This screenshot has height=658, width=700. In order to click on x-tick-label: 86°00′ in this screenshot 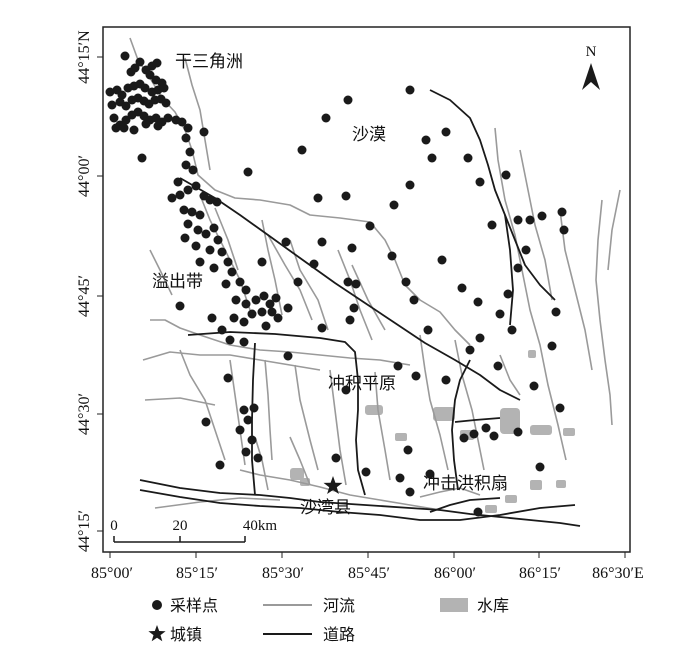, I will do `click(455, 573)`.